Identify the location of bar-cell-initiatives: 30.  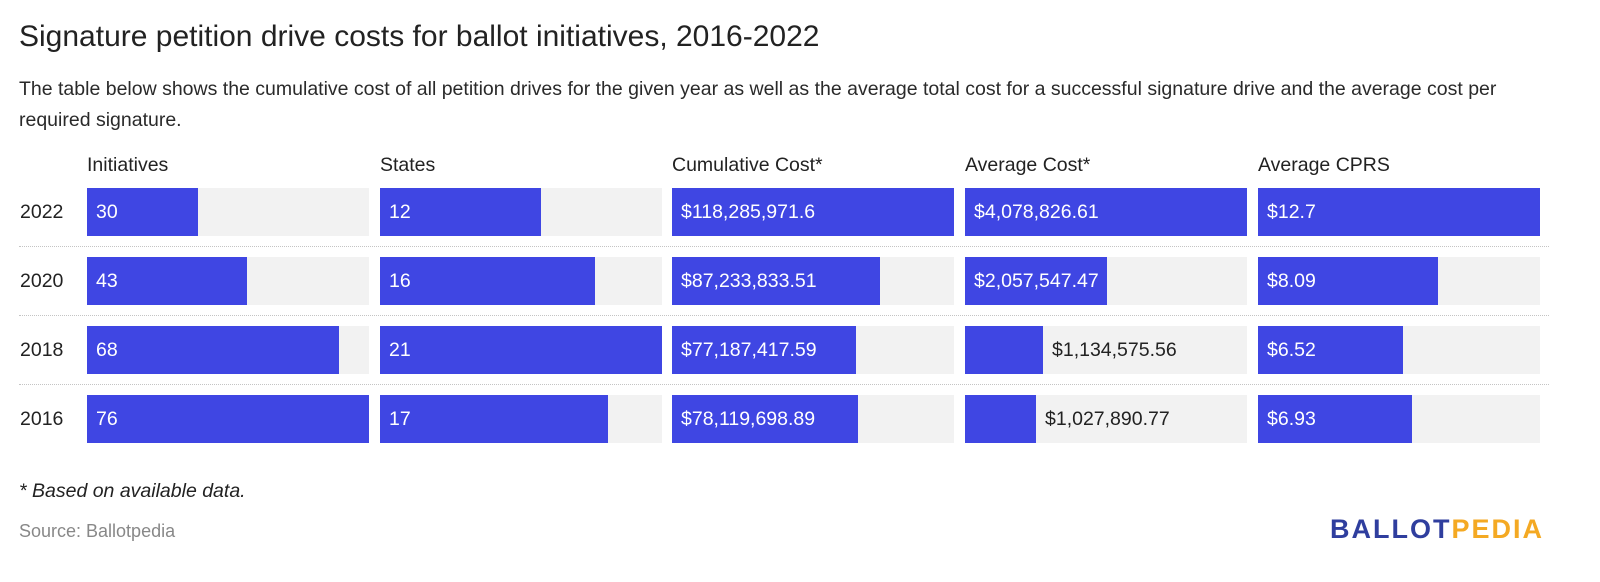
(228, 212).